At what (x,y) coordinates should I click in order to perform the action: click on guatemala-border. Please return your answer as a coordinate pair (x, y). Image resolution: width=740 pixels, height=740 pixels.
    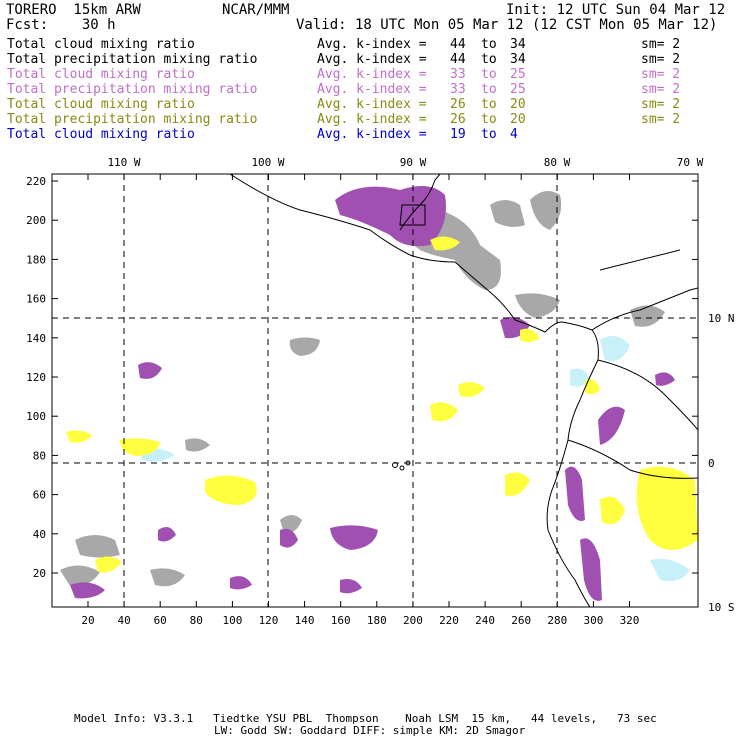
    Looking at the image, I should click on (412, 215).